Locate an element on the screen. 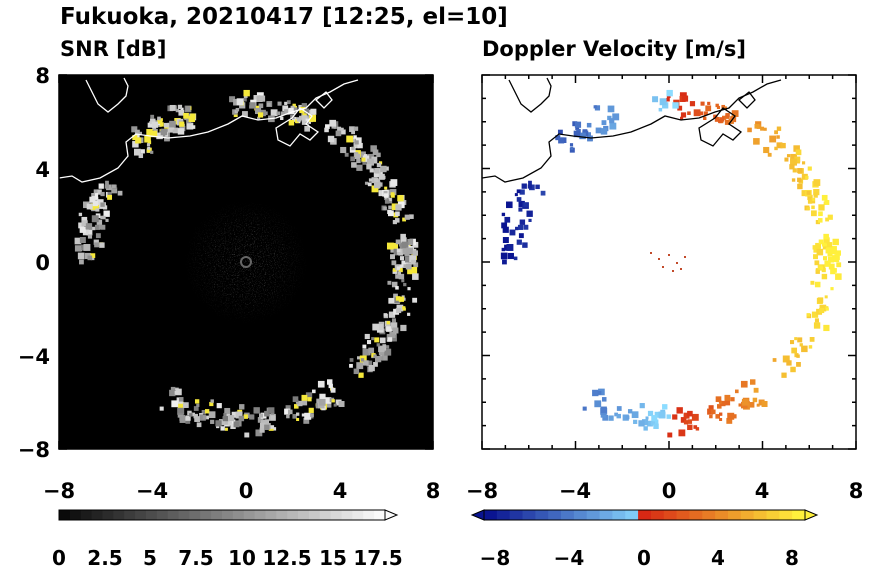  snr-colorbar-label: 0 is located at coordinates (59, 558).